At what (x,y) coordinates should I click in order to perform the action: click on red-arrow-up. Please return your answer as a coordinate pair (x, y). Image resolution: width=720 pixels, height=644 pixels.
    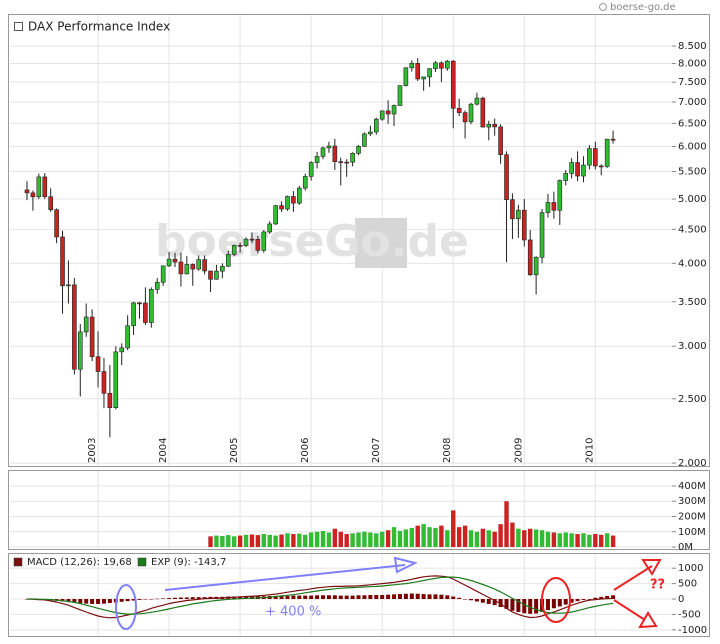
    Looking at the image, I should click on (633, 578).